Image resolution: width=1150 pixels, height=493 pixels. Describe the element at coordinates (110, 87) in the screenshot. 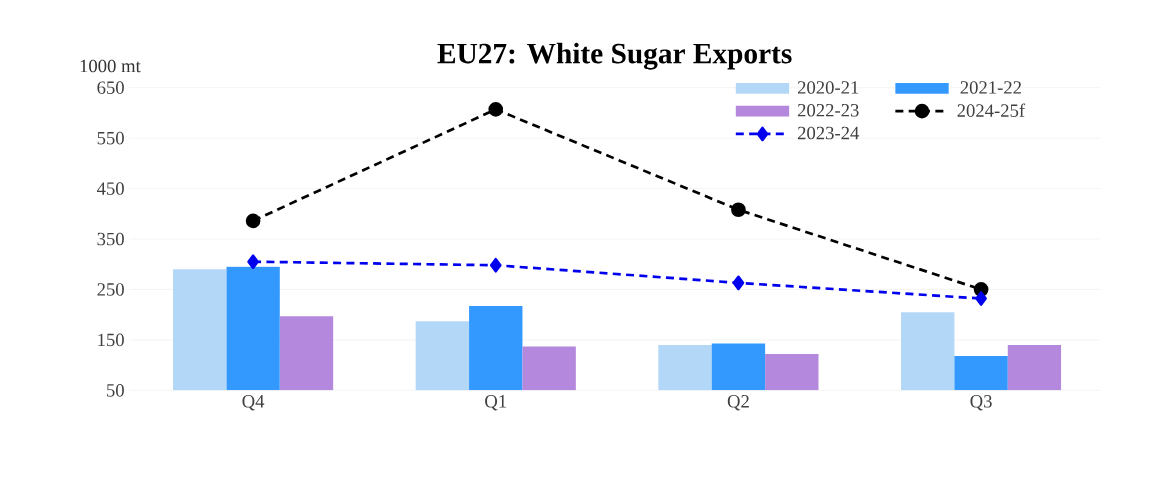

I see `y-tick-label: 650` at that location.